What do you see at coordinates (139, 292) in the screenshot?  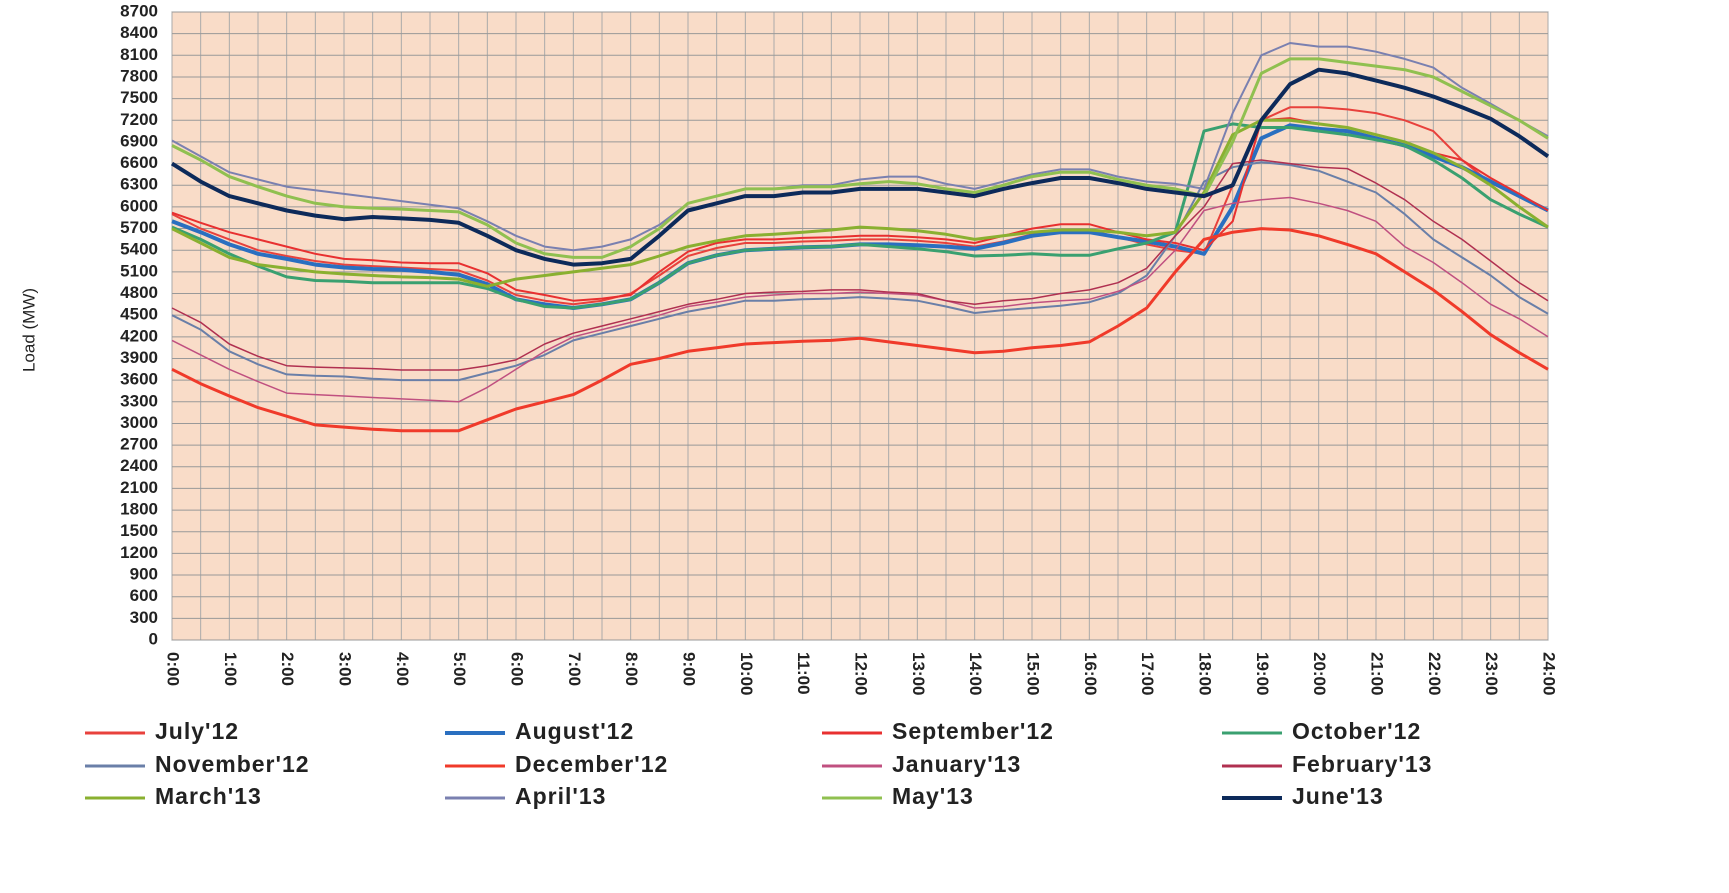 I see `y-tick-label: 4800` at bounding box center [139, 292].